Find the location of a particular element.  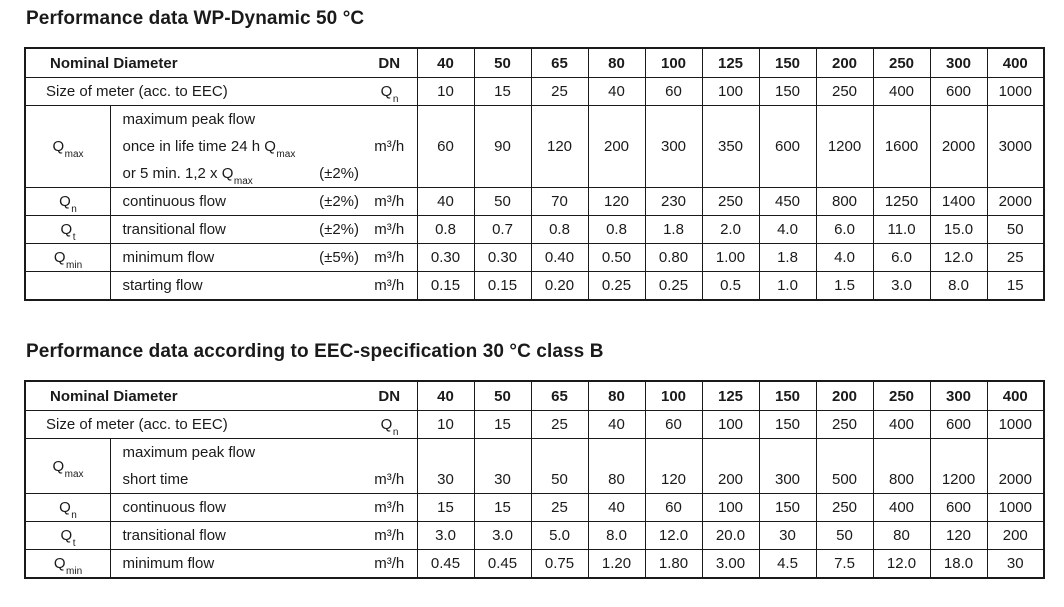

value-cell: 100 is located at coordinates (730, 507).